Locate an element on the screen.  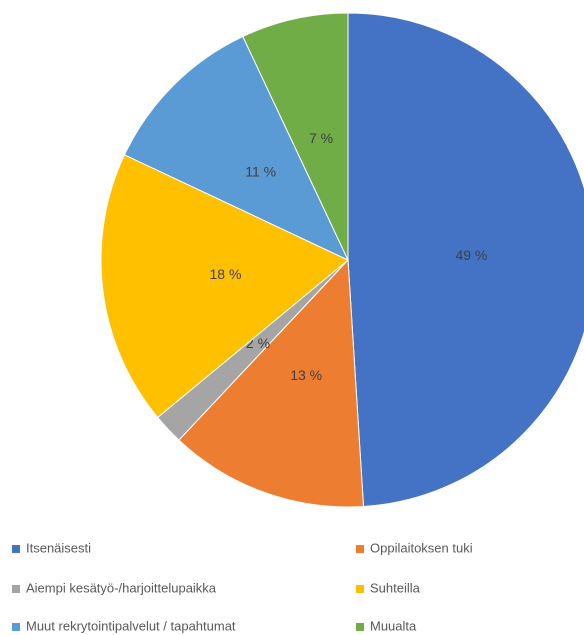
data-label: 18 % is located at coordinates (226, 274).